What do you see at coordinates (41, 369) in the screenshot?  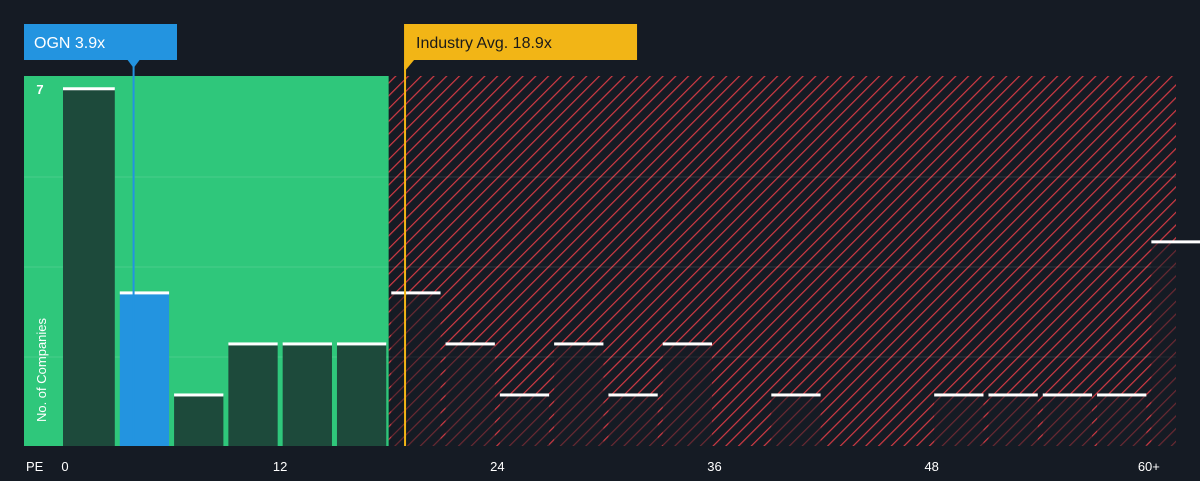 I see `y-axis-title: No. of Companies` at bounding box center [41, 369].